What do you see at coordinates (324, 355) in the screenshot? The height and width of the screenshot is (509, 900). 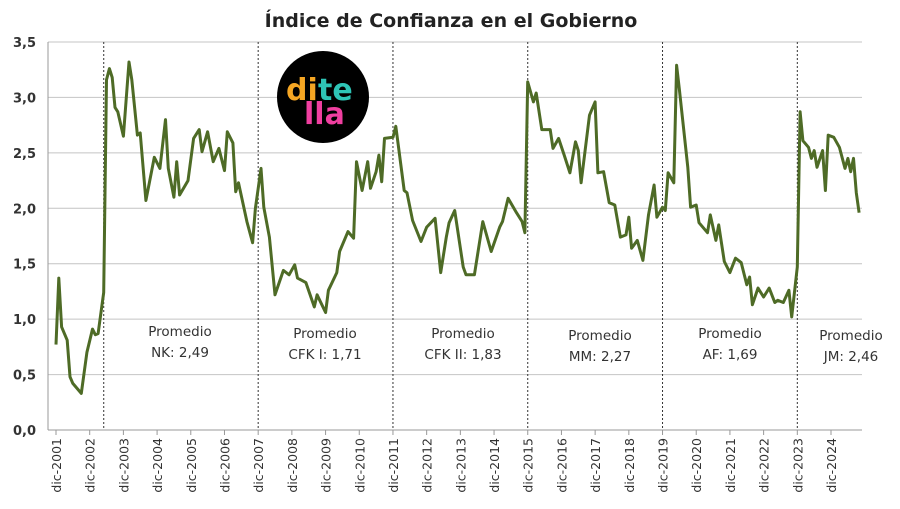 I see `annotation-average: CFK I: 1,71` at bounding box center [324, 355].